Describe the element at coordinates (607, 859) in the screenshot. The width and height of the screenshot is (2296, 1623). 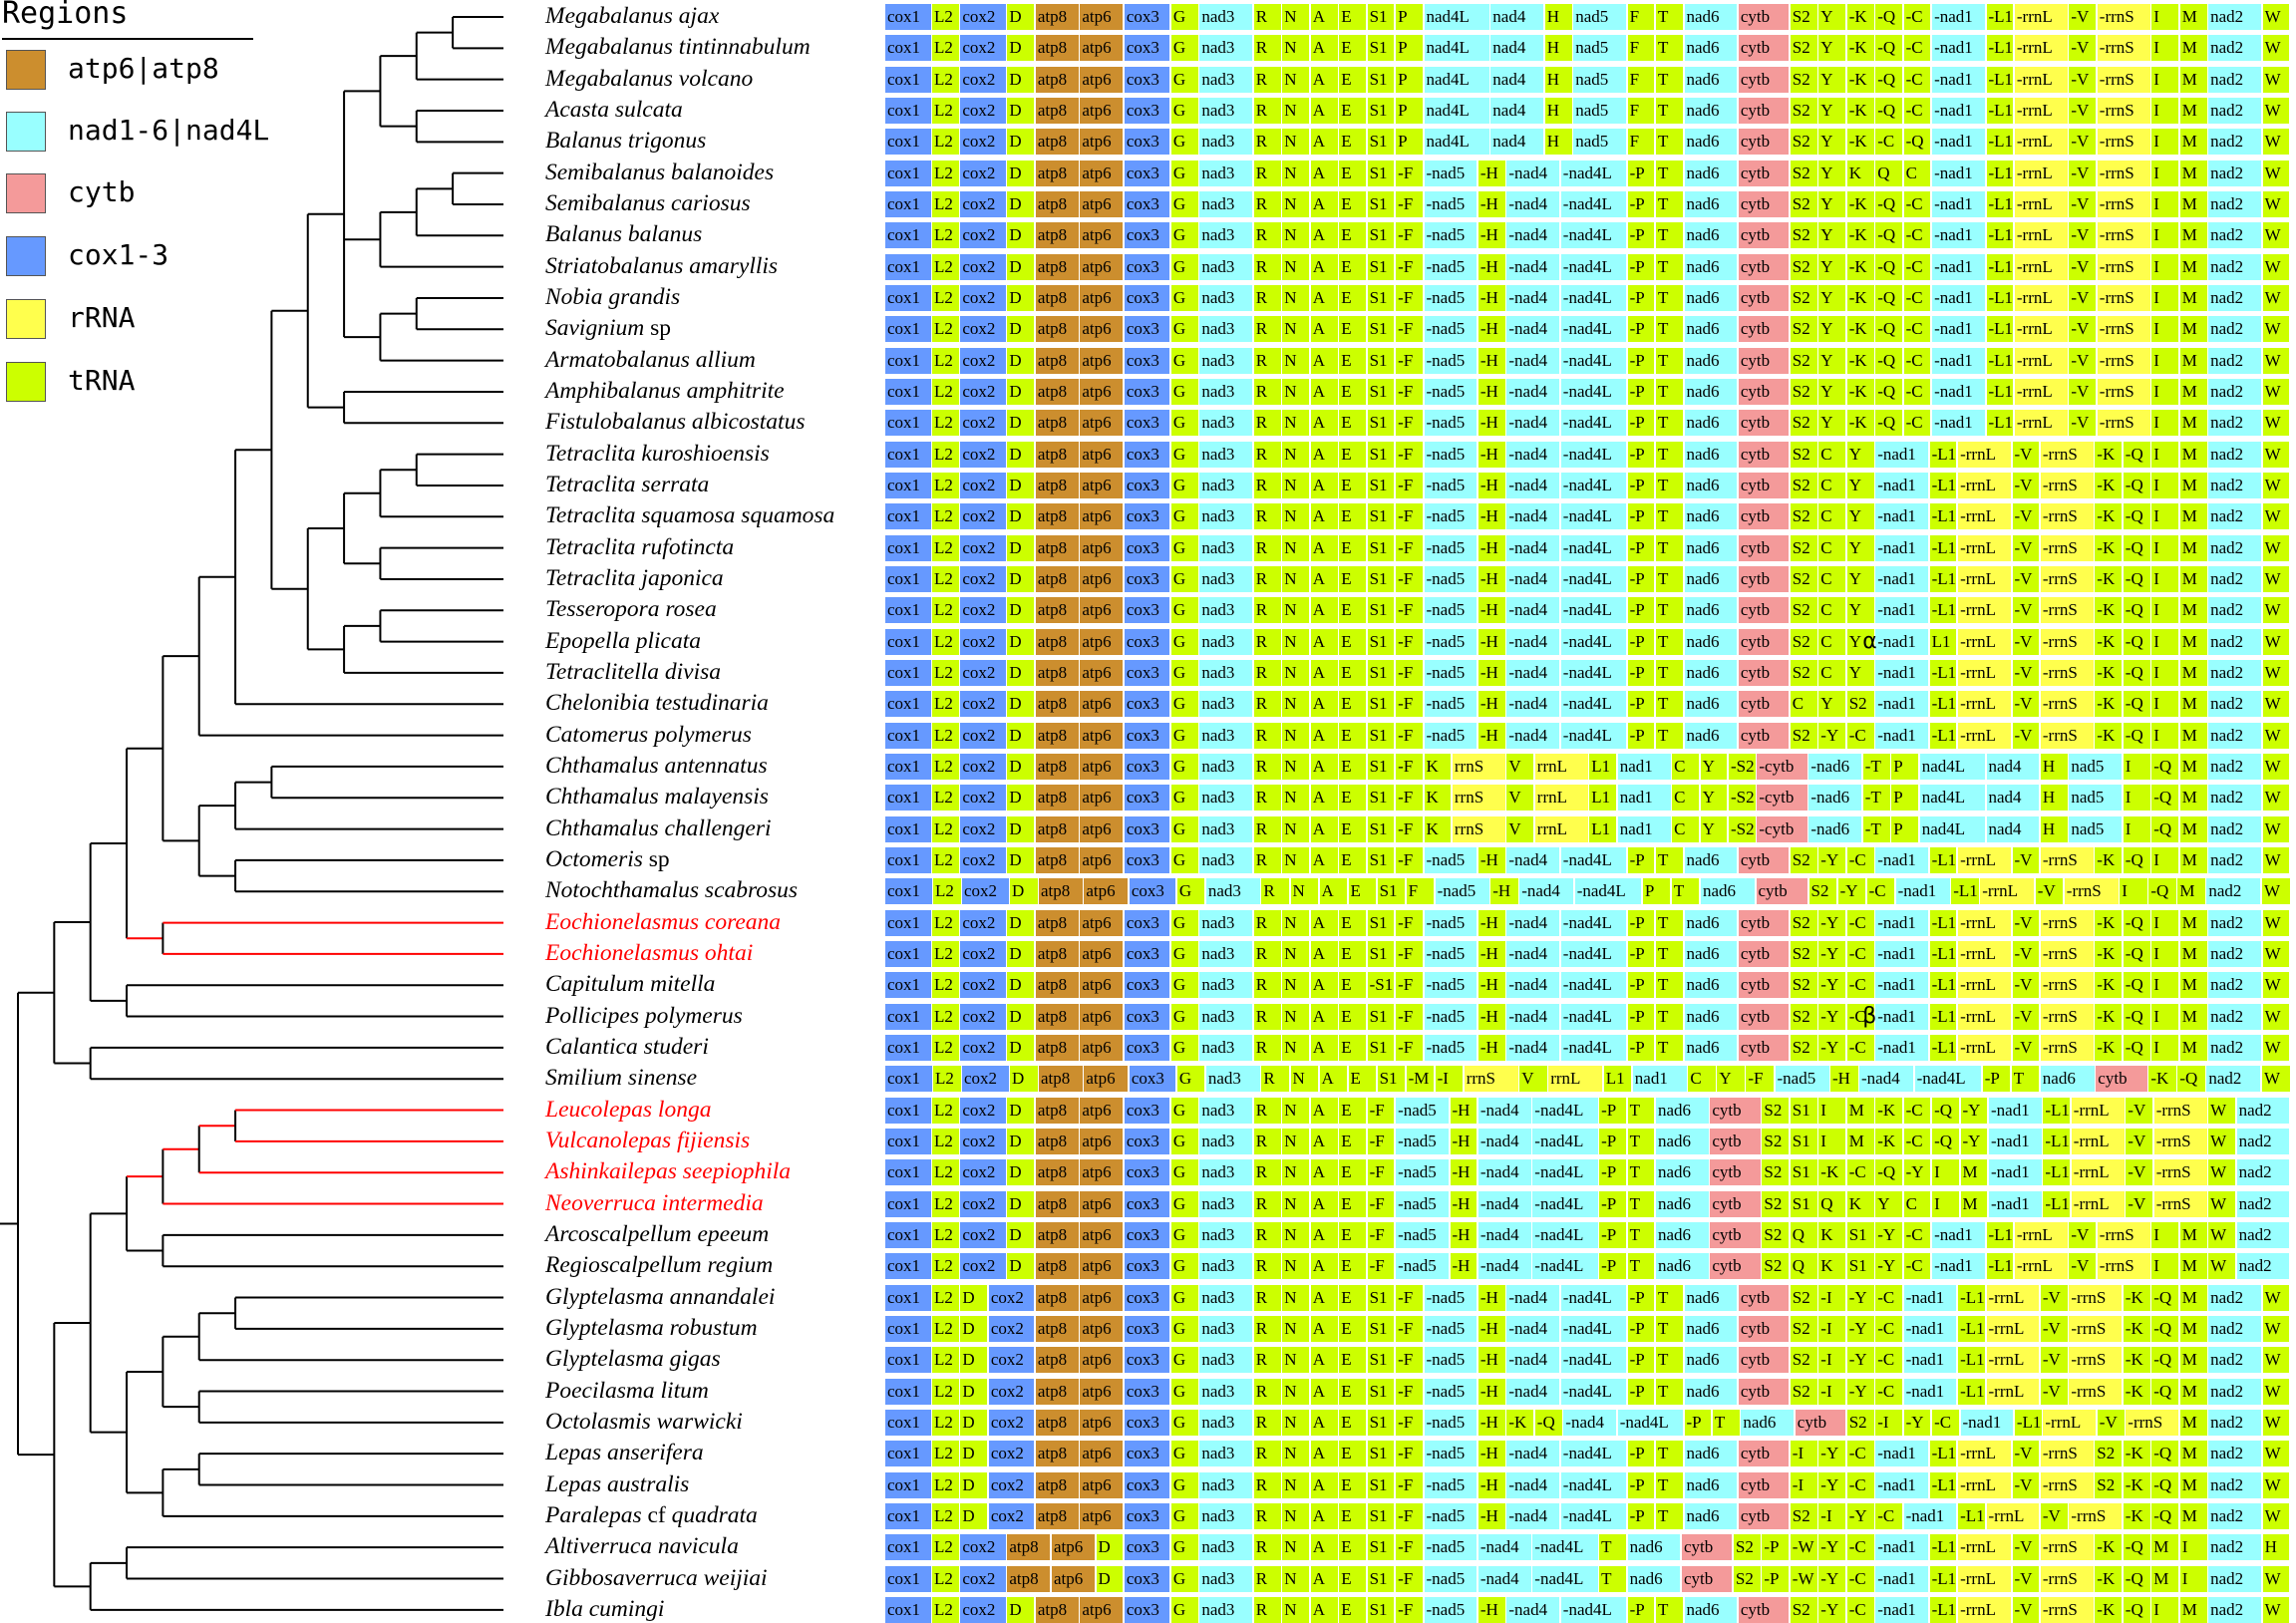
I see `taxon-label: Octomeris sp` at that location.